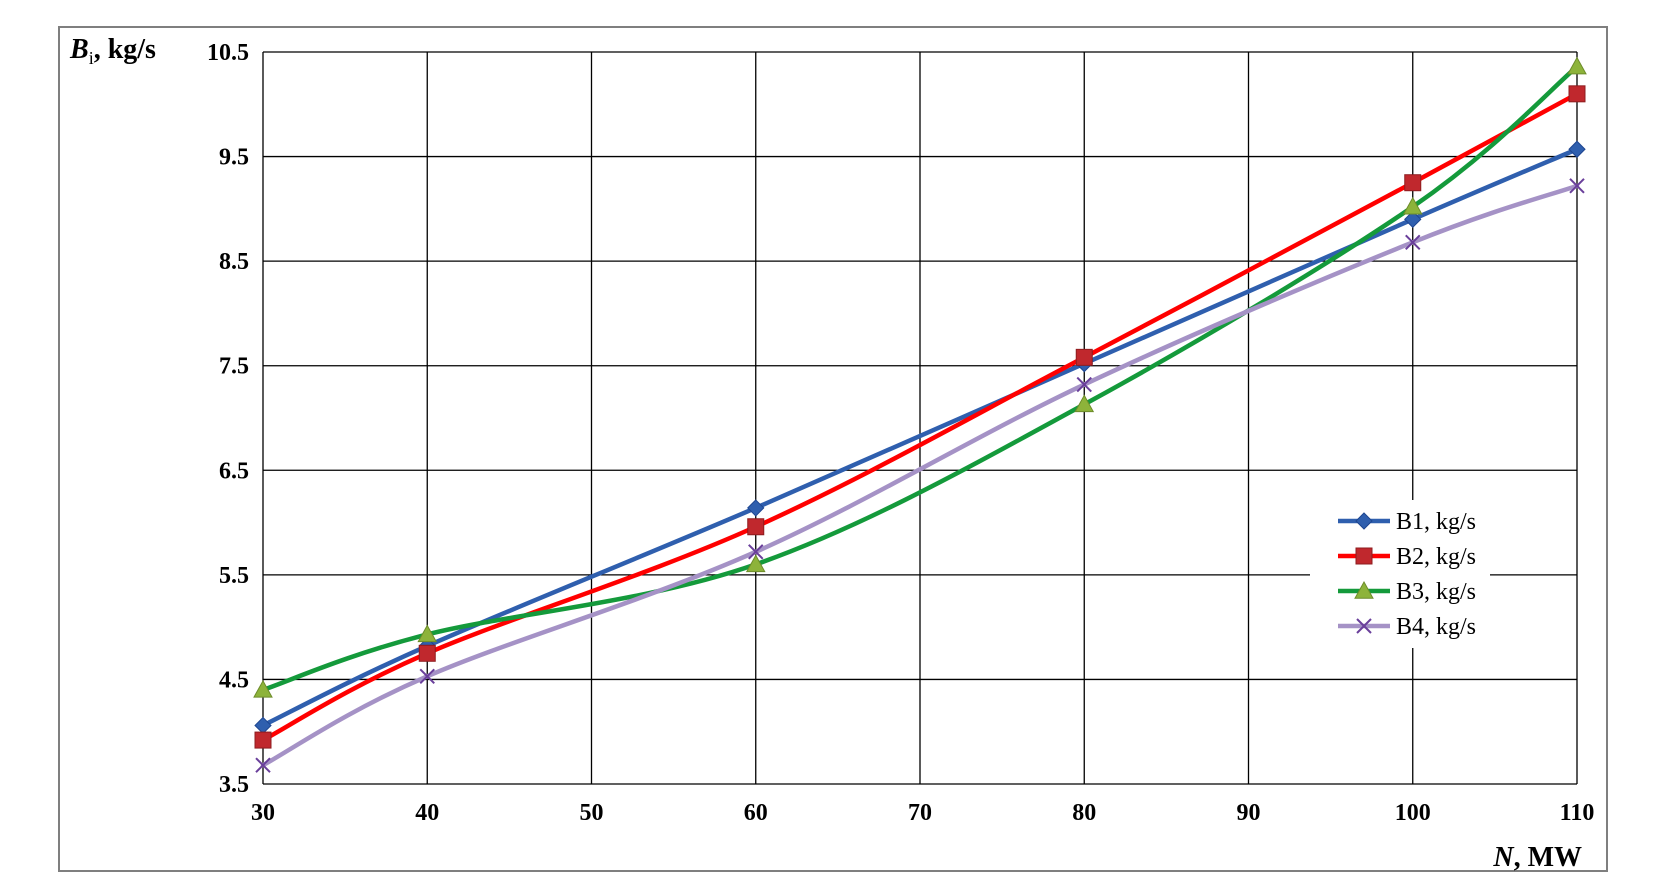  Describe the element at coordinates (1249, 813) in the screenshot. I see `x-tick-label: 90` at that location.